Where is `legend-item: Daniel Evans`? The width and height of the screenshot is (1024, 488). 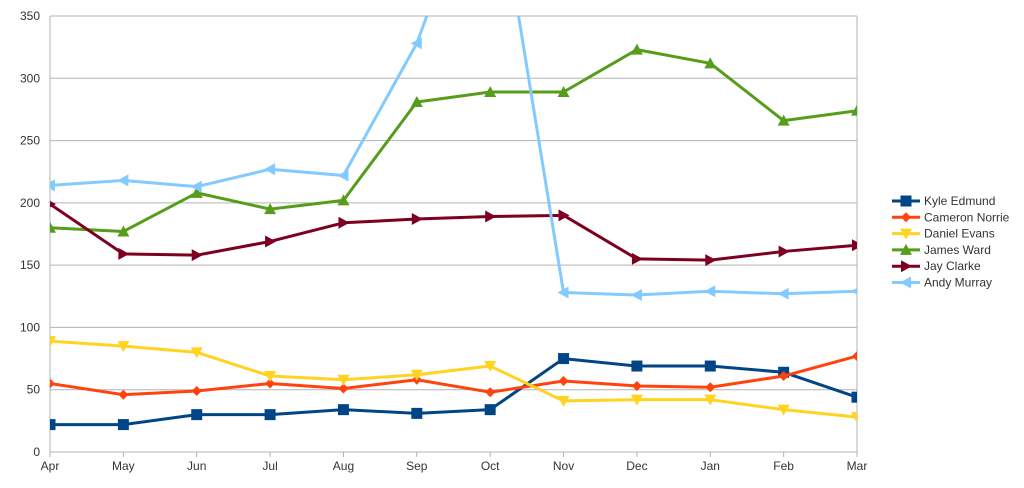
legend-item: Daniel Evans is located at coordinates (943, 234).